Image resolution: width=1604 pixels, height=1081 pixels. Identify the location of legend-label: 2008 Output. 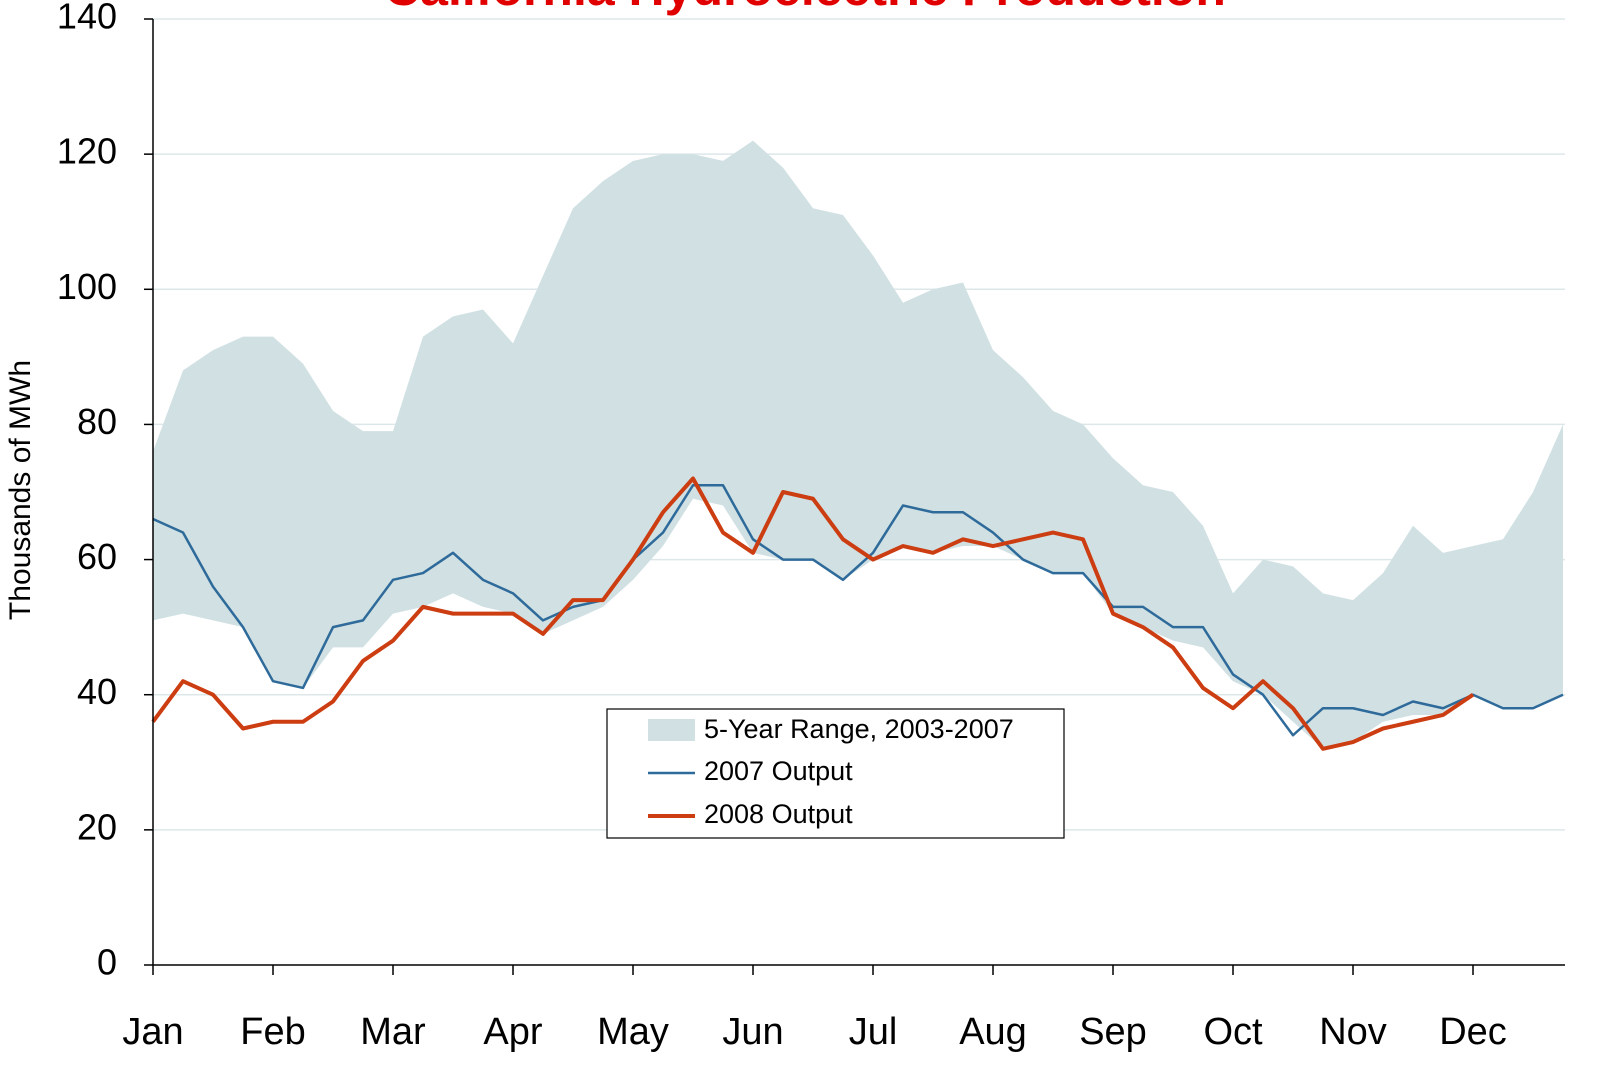
(778, 814).